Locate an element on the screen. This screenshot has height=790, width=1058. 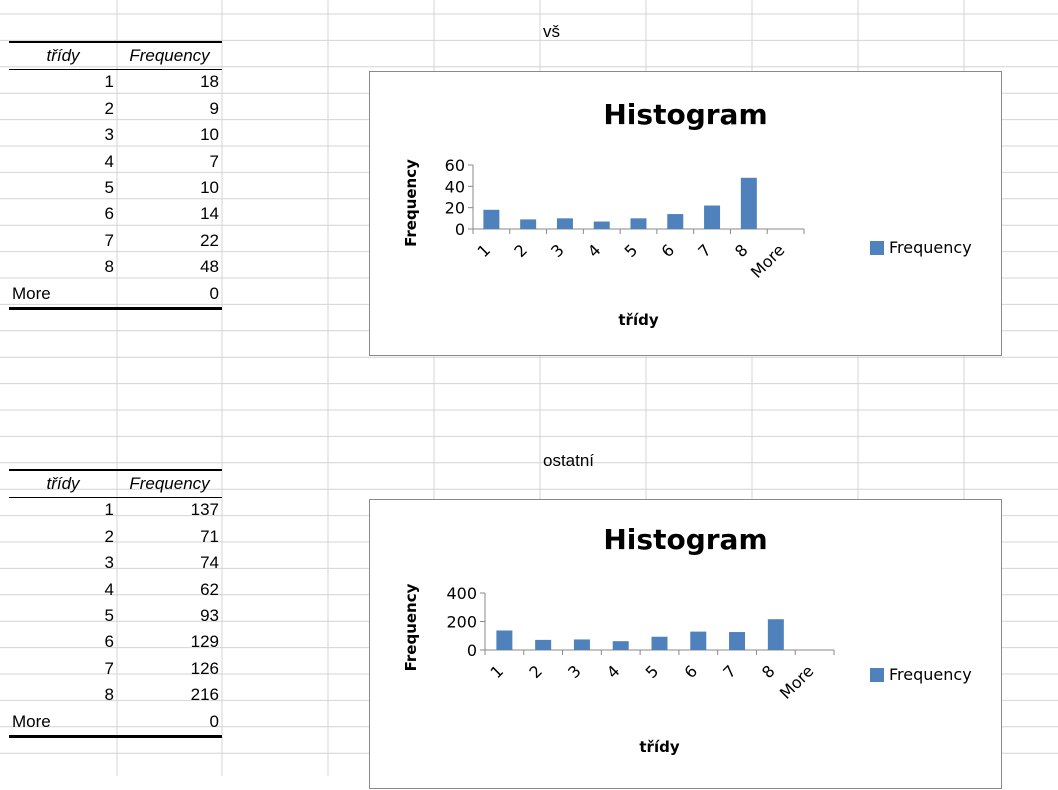
table-cell-frequency: 126 is located at coordinates (204, 668).